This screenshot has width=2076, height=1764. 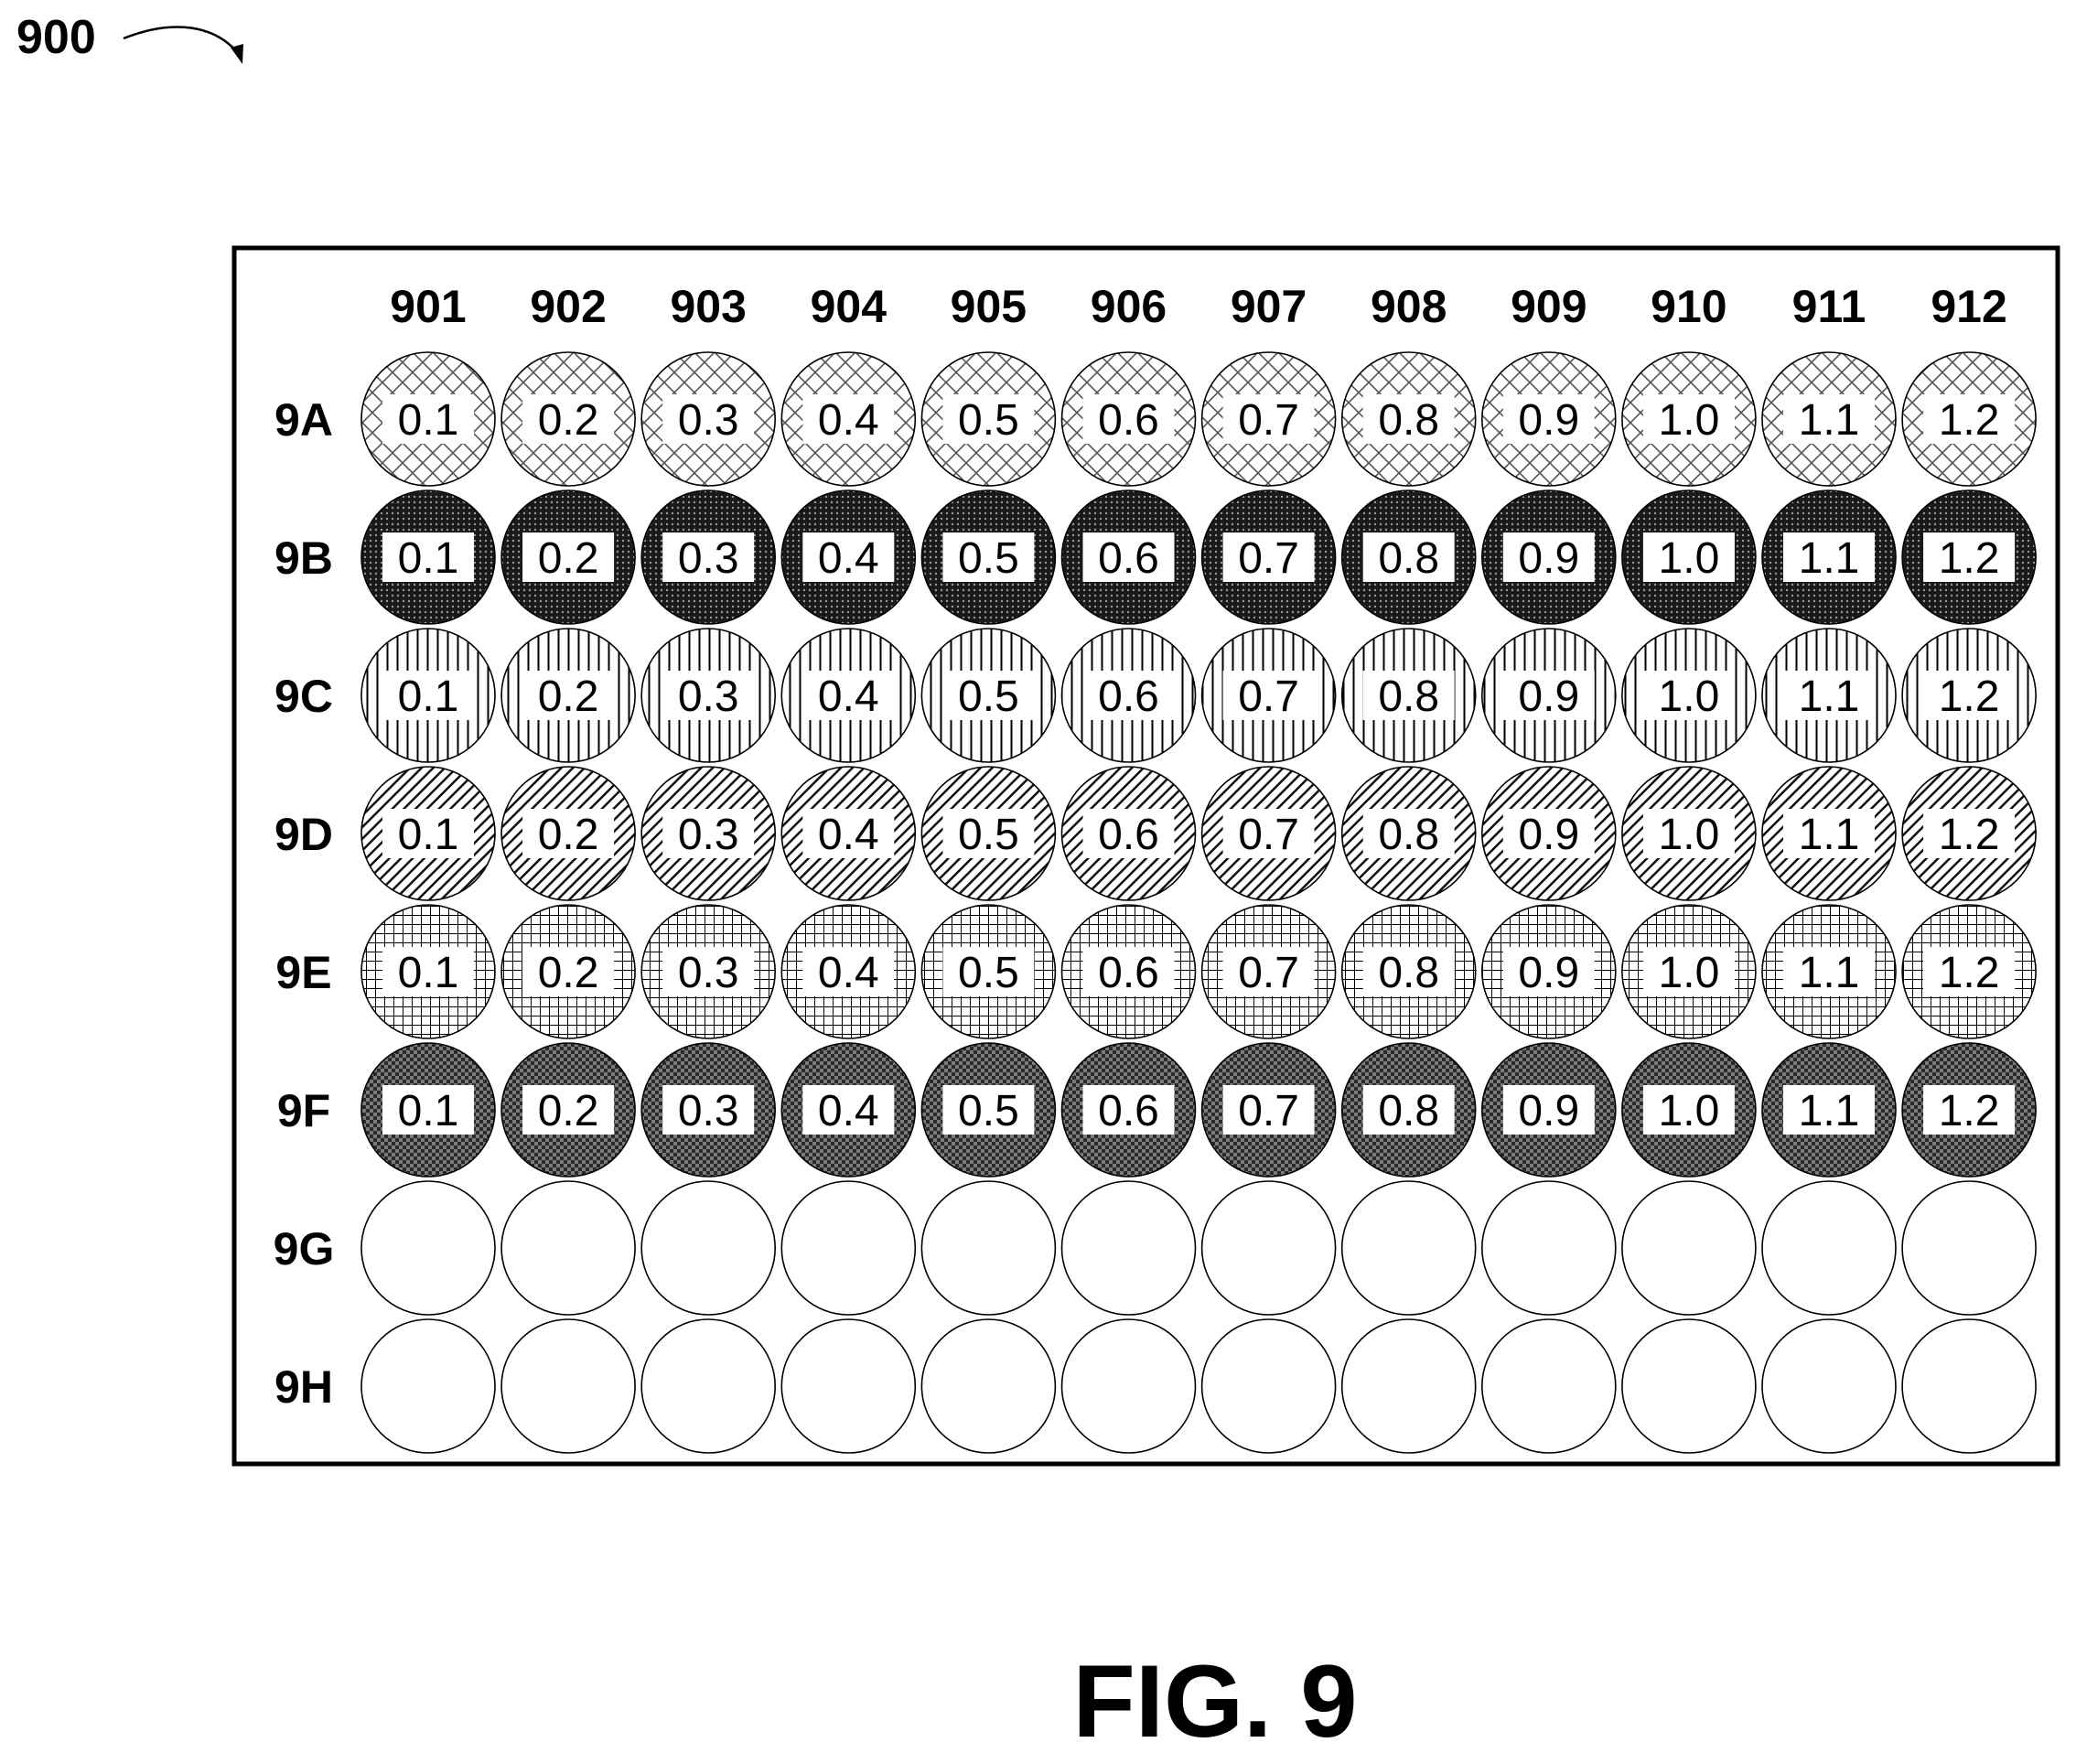 I want to click on column-header: 901, so click(x=428, y=306).